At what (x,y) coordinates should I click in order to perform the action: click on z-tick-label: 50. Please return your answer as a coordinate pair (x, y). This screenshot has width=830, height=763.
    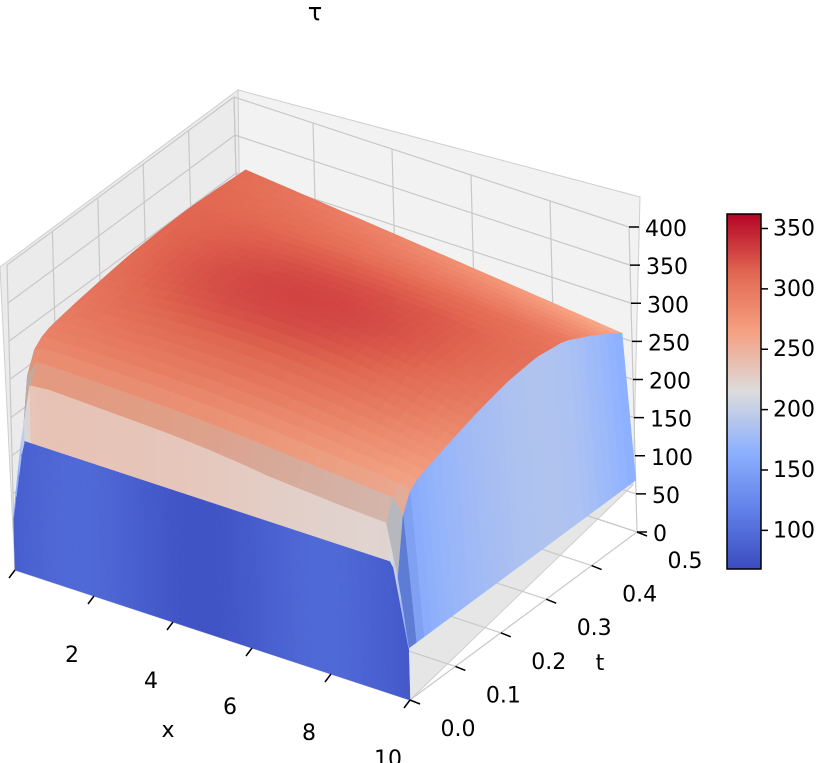
    Looking at the image, I should click on (666, 496).